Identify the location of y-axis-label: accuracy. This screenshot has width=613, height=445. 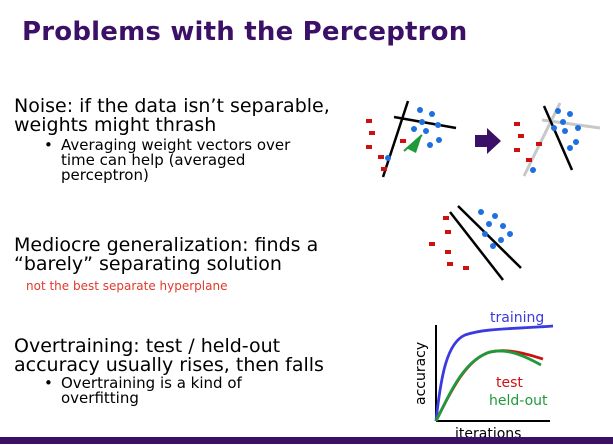
(421, 373).